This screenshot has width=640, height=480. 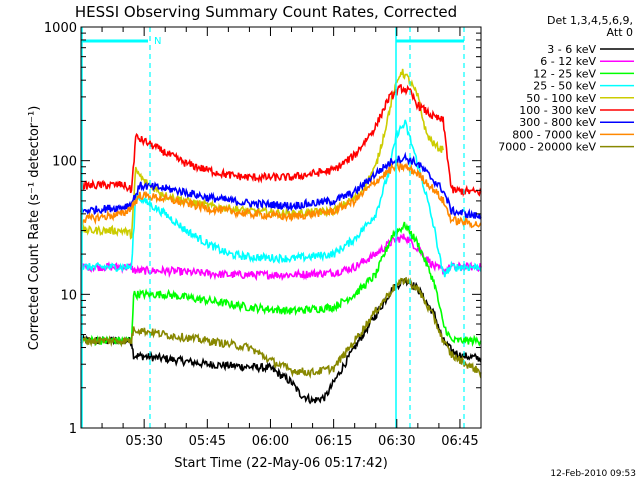 I want to click on x-tick-label: 06:45, so click(x=459, y=441).